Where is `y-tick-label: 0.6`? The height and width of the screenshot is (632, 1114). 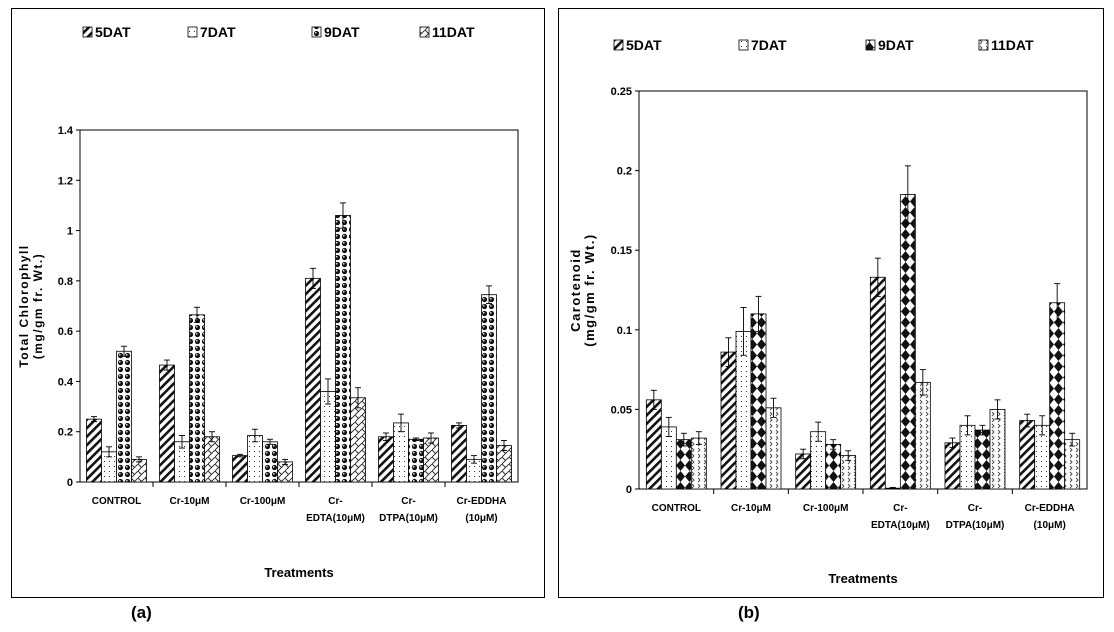 y-tick-label: 0.6 is located at coordinates (65, 332).